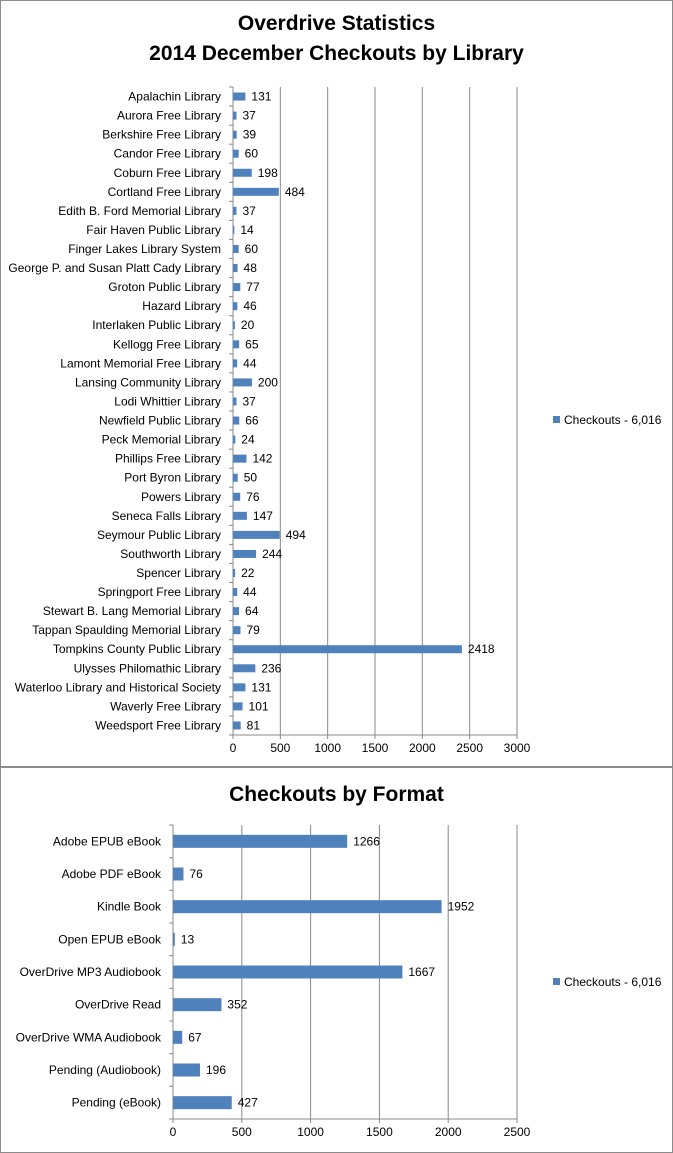 The width and height of the screenshot is (673, 1153). Describe the element at coordinates (268, 382) in the screenshot. I see `data-label: 200` at that location.